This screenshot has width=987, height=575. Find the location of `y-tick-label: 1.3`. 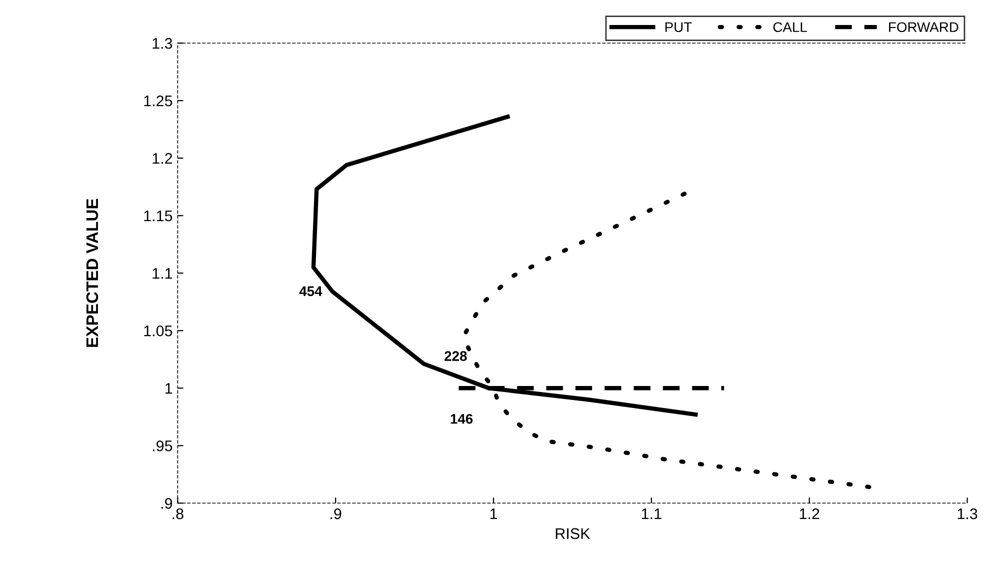

y-tick-label: 1.3 is located at coordinates (162, 43).